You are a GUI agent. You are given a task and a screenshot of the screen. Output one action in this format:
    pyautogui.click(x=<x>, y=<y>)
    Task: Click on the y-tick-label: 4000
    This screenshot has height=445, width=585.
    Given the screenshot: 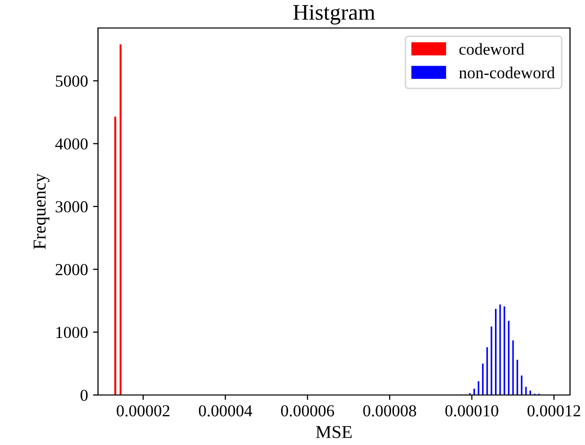 What is the action you would take?
    pyautogui.click(x=71, y=144)
    